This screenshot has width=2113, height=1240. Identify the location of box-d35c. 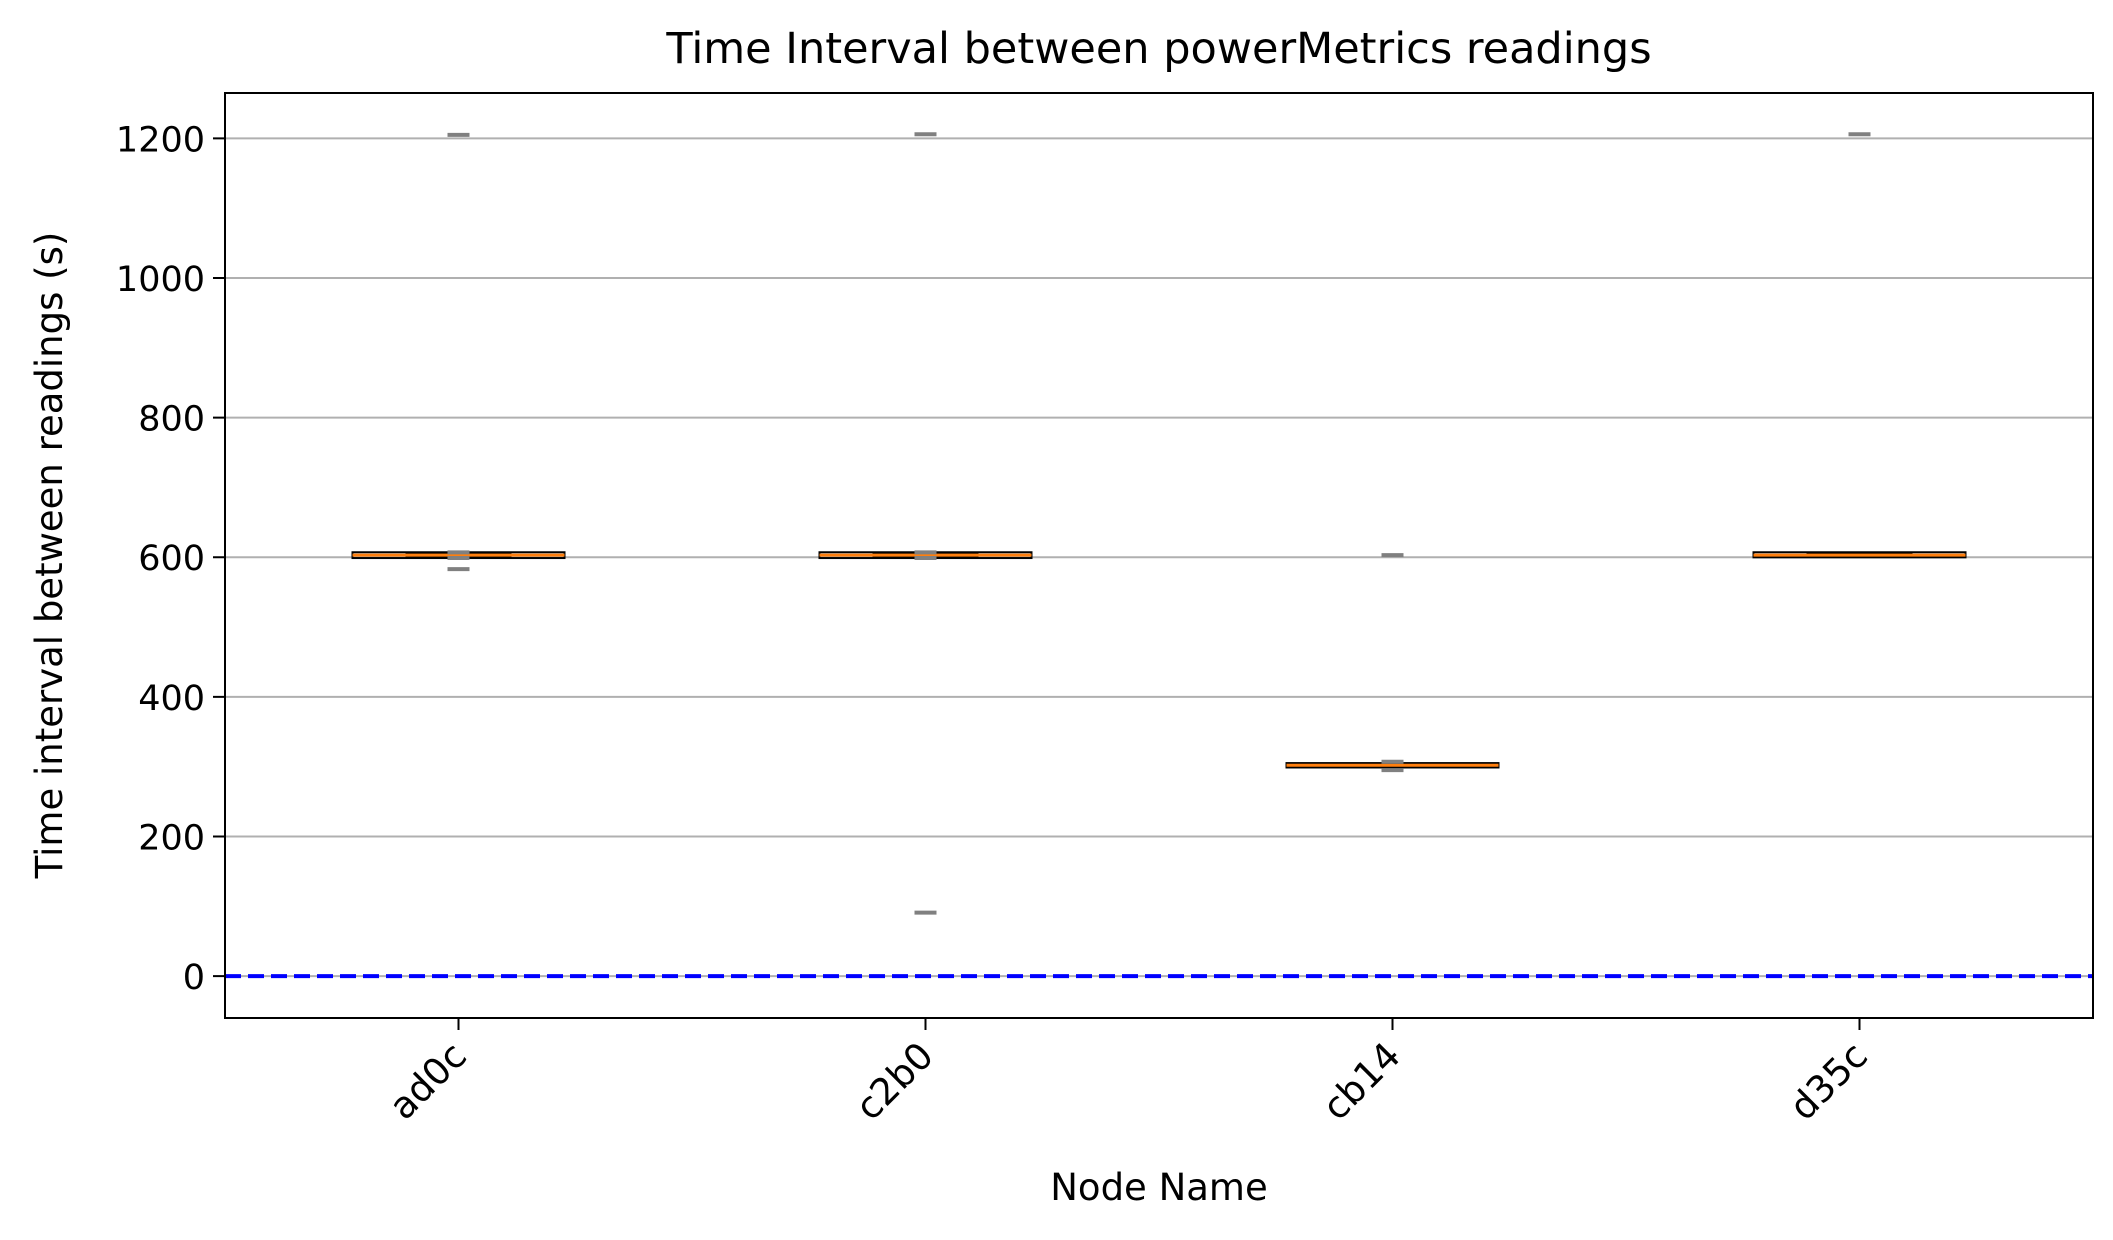
(1859, 555).